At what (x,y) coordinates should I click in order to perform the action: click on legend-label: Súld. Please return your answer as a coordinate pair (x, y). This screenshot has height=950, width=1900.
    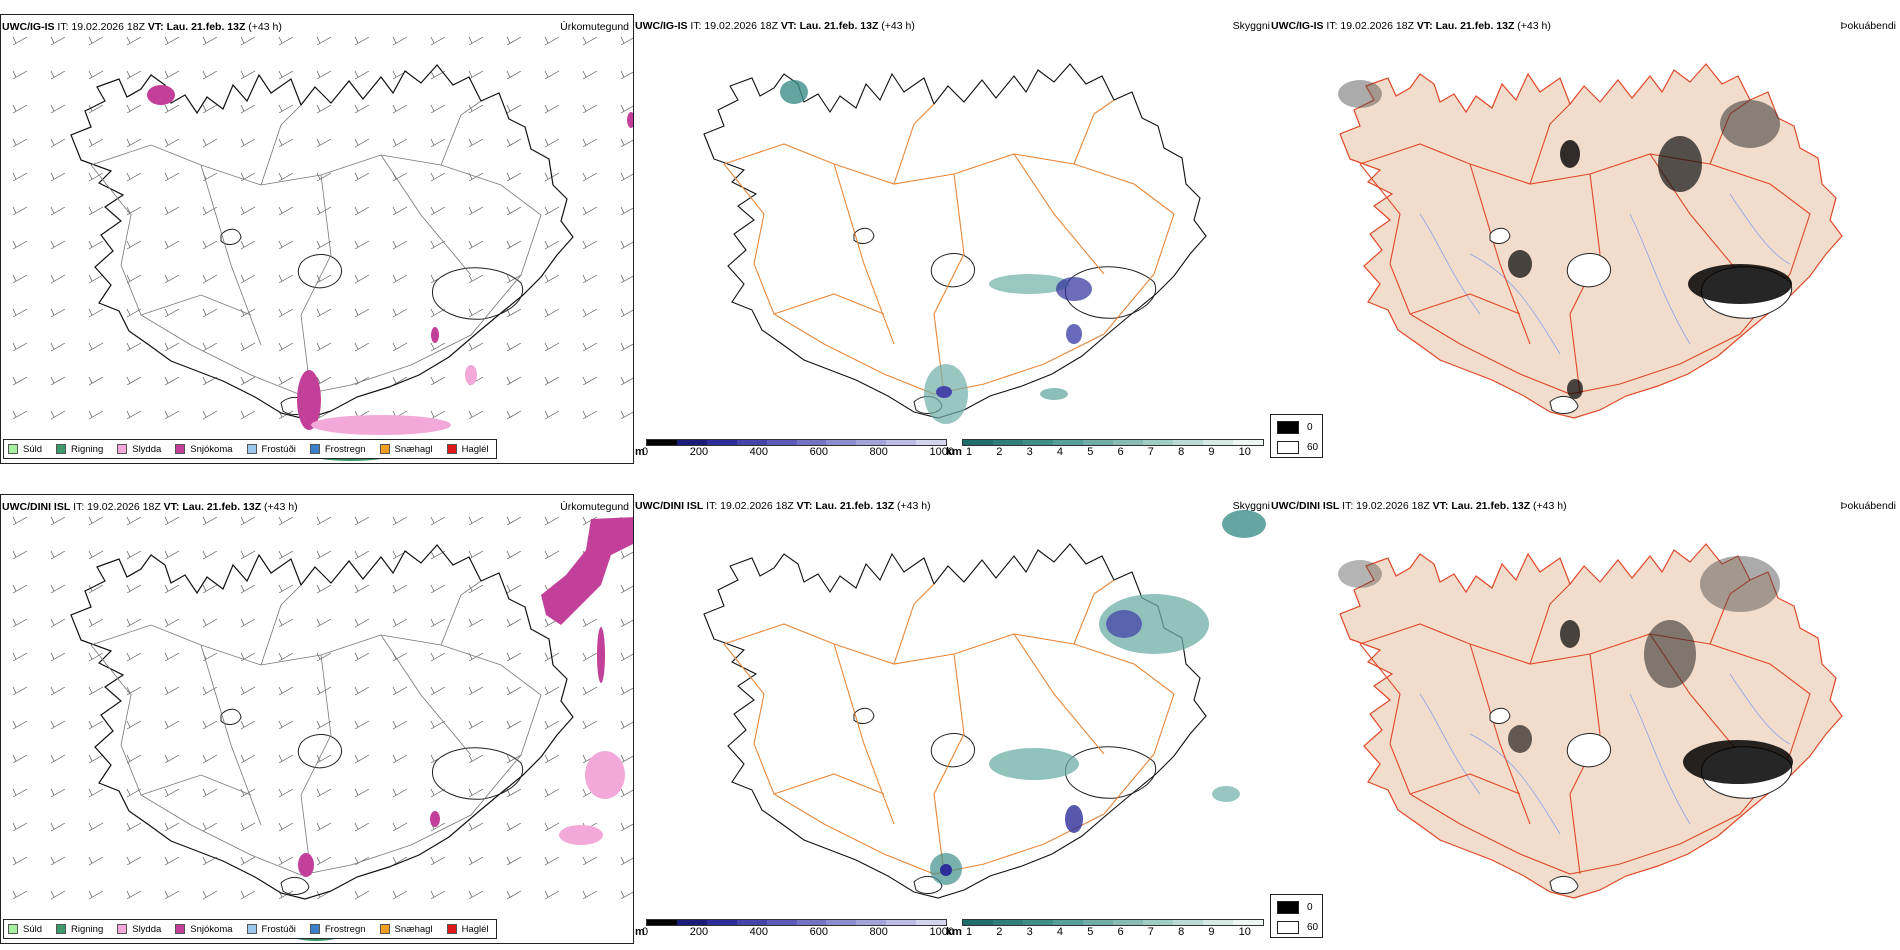
    Looking at the image, I should click on (33, 929).